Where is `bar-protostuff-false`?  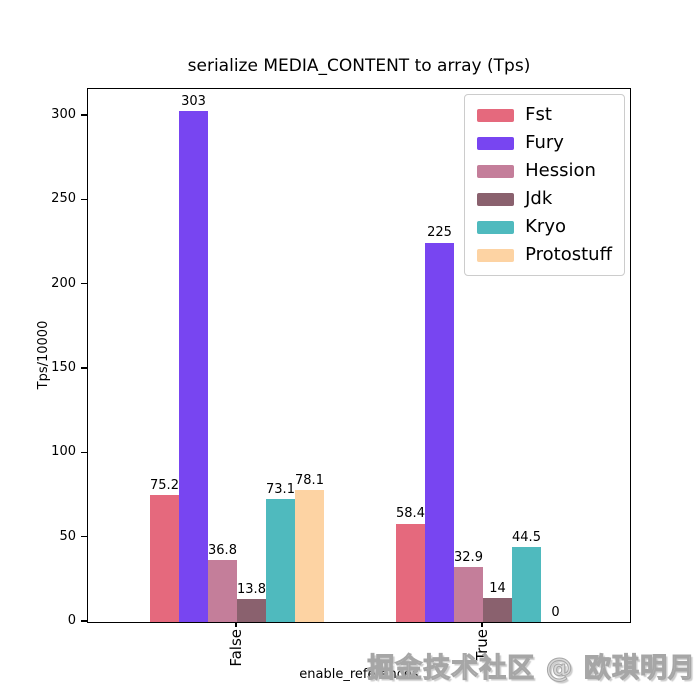
bar-protostuff-false is located at coordinates (309, 556).